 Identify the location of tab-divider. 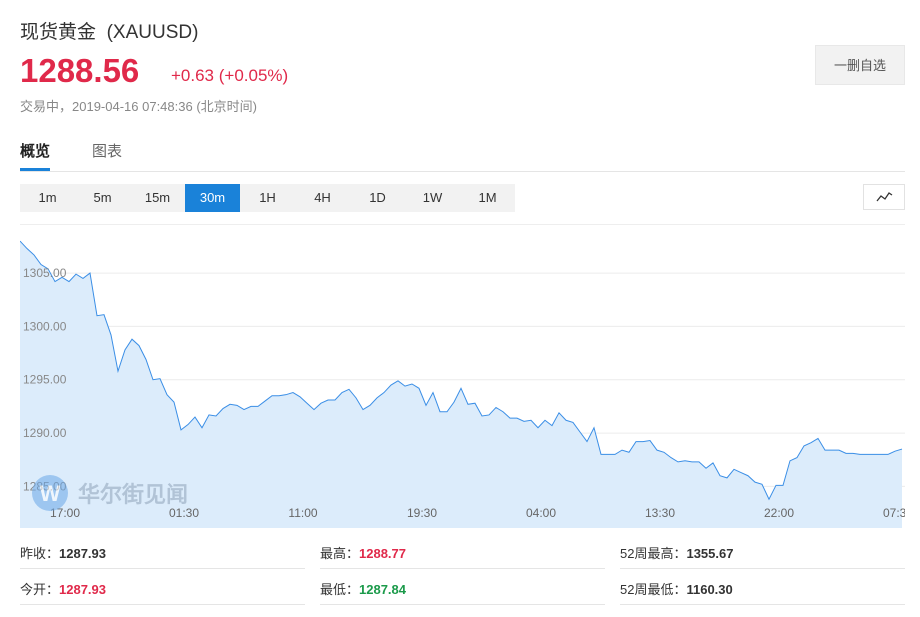
(462, 171).